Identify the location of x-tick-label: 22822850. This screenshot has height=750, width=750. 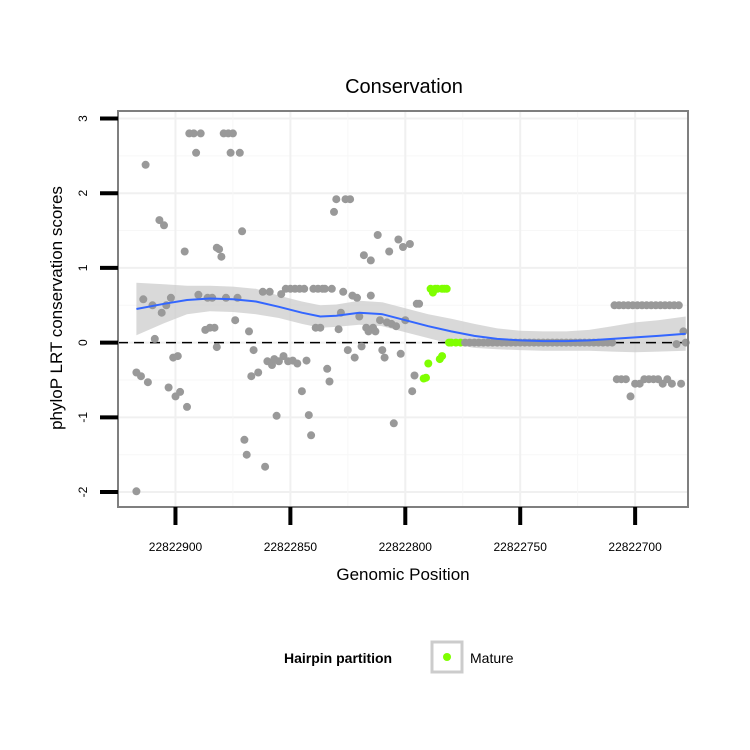
(291, 547).